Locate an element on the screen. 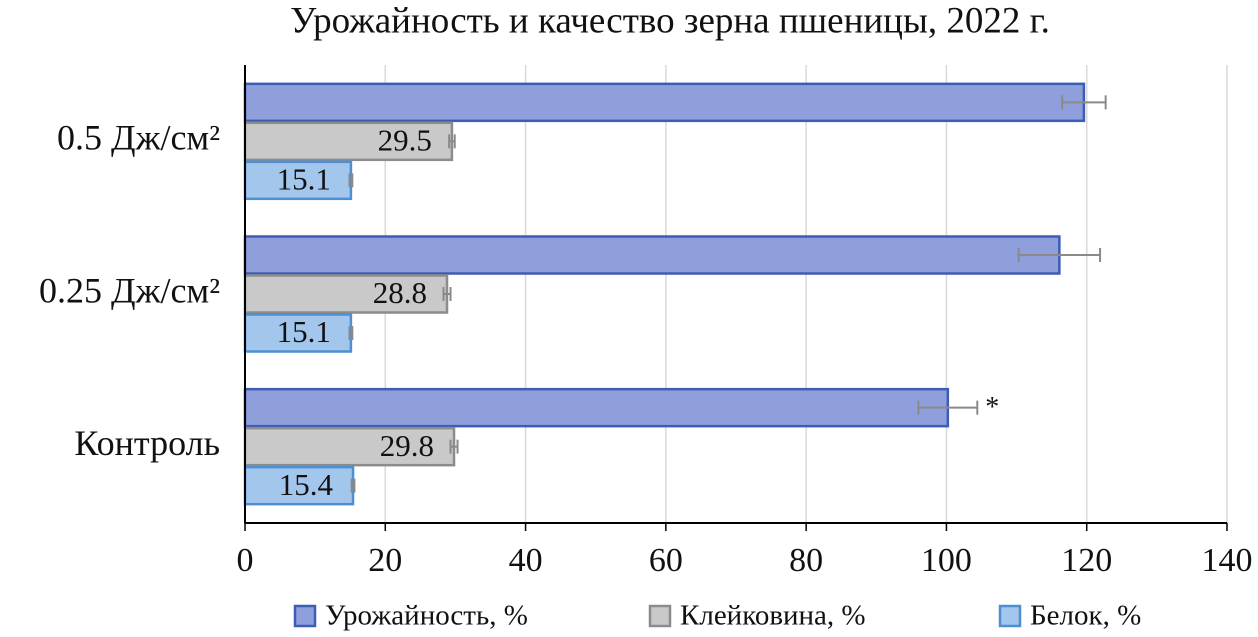 The image size is (1258, 637). x-tick-label: 40 is located at coordinates (526, 560).